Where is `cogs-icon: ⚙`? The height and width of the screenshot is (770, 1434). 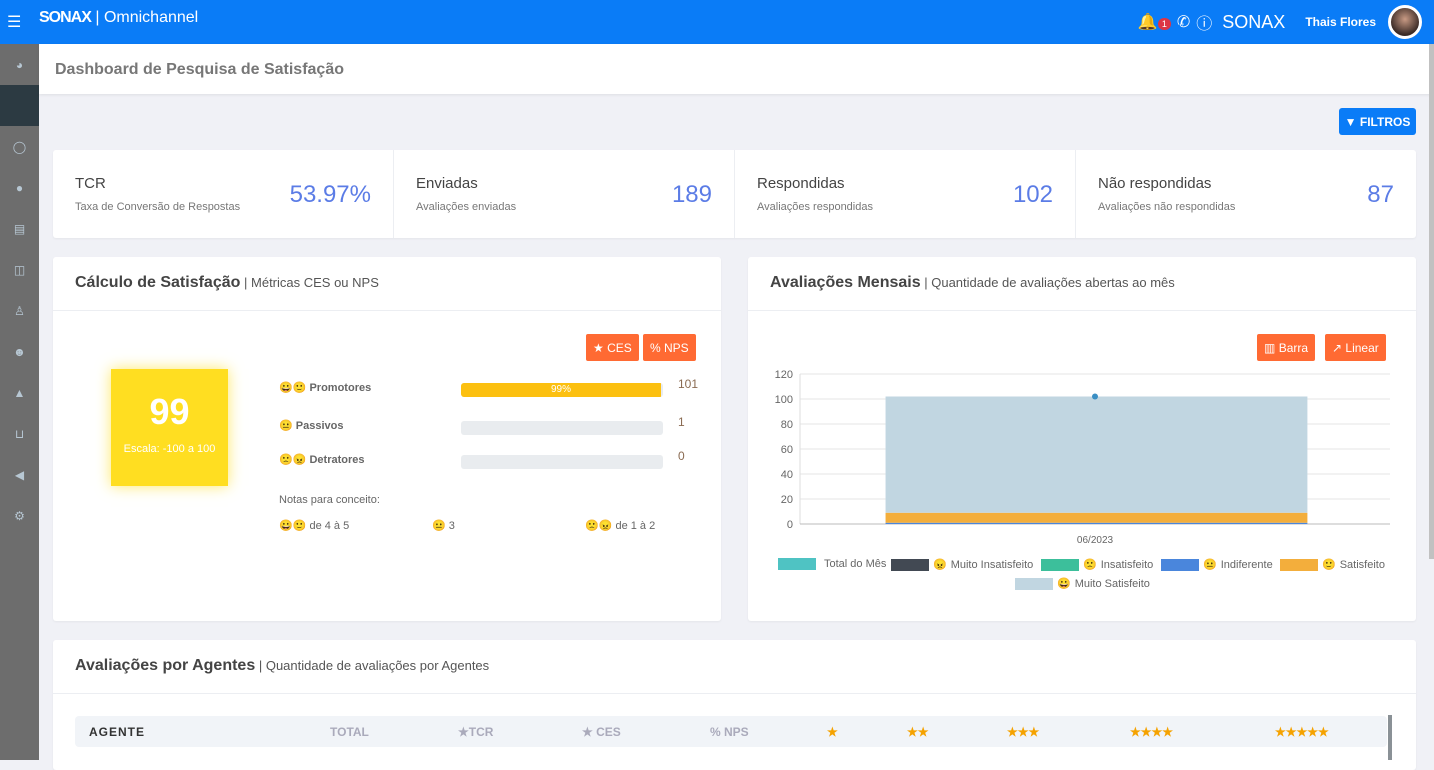
cogs-icon: ⚙ is located at coordinates (19, 515).